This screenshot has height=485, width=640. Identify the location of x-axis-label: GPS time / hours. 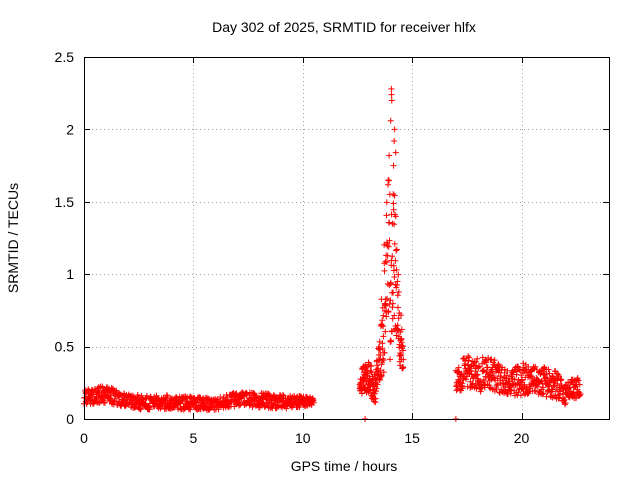
(344, 466).